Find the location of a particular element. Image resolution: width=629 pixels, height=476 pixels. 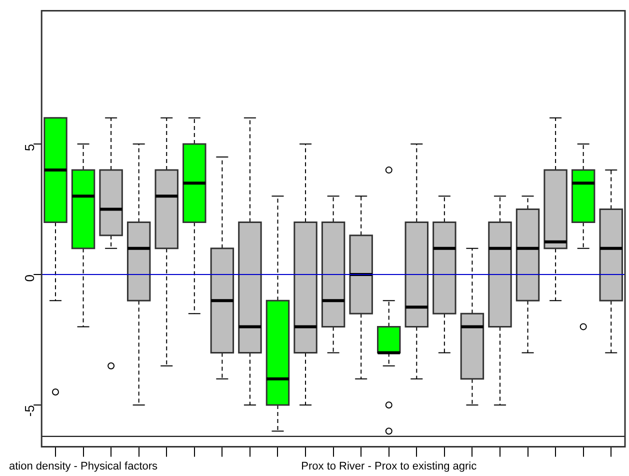

y-tick-label: -5 is located at coordinates (30, 411).